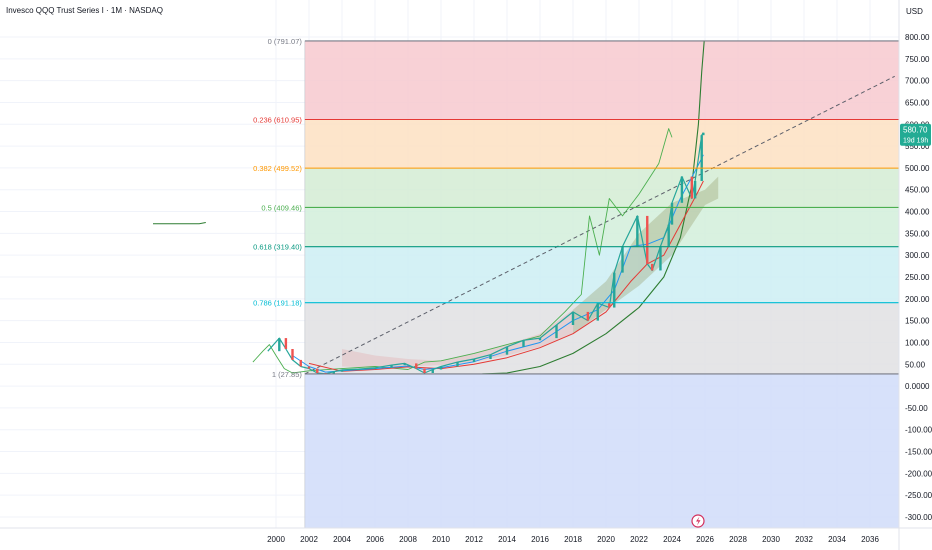  Describe the element at coordinates (540, 539) in the screenshot. I see `x-tick-label: 2016` at that location.